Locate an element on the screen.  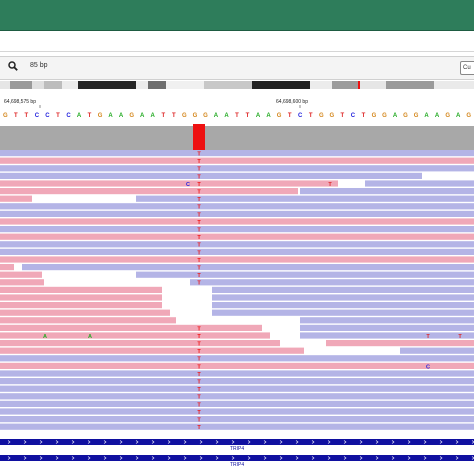
ruler-label-right: 64,698,600 bp is located at coordinates (292, 102).